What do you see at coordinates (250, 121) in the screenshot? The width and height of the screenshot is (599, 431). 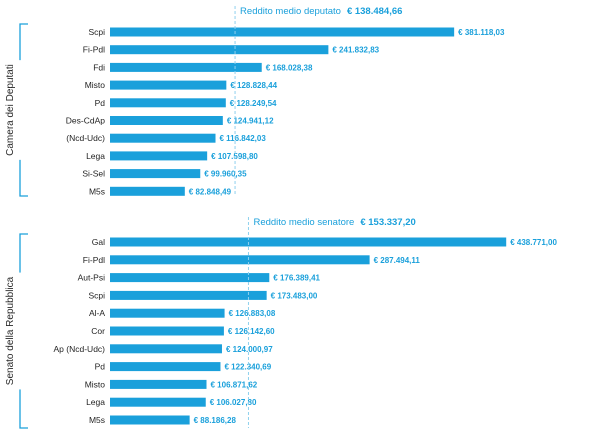 I see `camera-value-label: € 124.941,12` at bounding box center [250, 121].